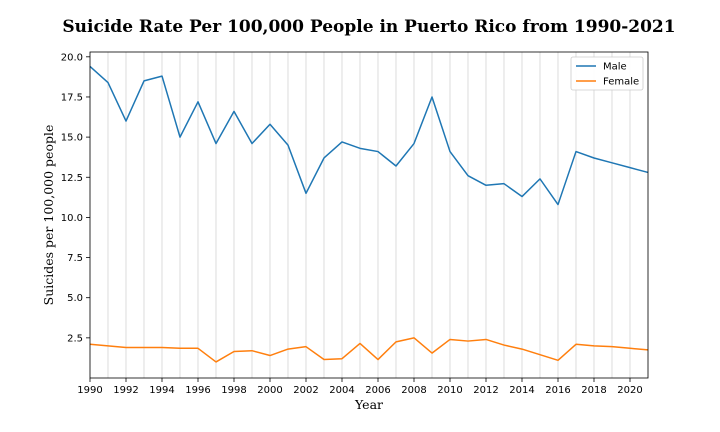 Image resolution: width=720 pixels, height=432 pixels. Describe the element at coordinates (72, 97) in the screenshot. I see `y-tick-label: 17.5` at that location.